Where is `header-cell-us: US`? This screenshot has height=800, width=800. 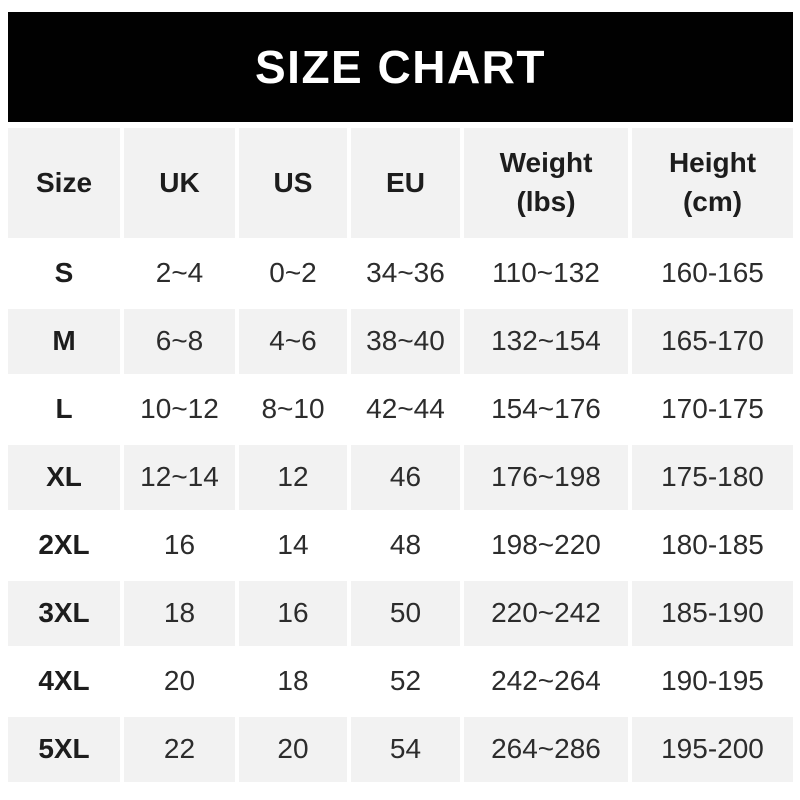
header-cell-us: US is located at coordinates (293, 183).